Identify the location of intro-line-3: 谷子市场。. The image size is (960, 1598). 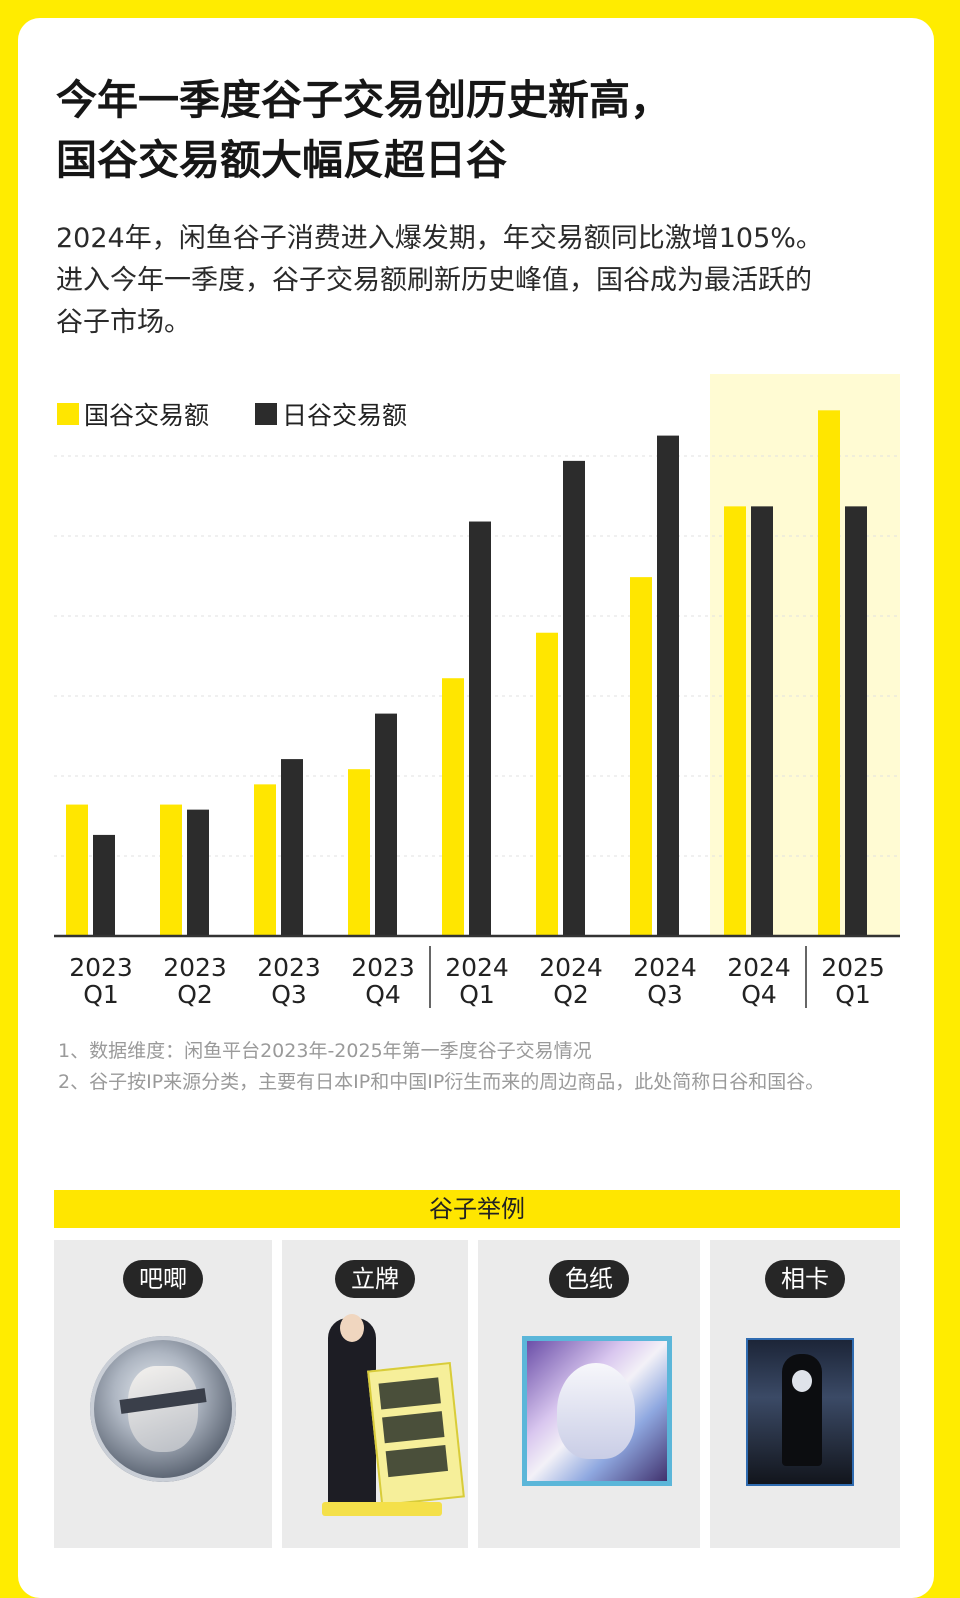
(123, 322).